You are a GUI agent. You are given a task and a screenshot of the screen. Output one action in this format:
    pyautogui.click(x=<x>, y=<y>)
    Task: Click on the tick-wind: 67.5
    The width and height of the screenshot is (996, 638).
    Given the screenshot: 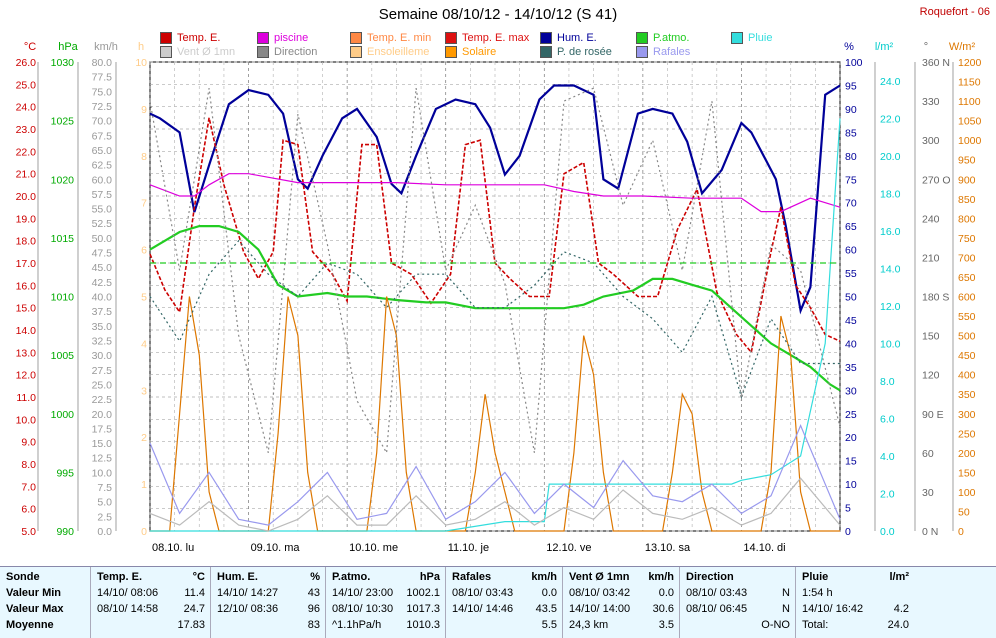 What is the action you would take?
    pyautogui.click(x=102, y=136)
    